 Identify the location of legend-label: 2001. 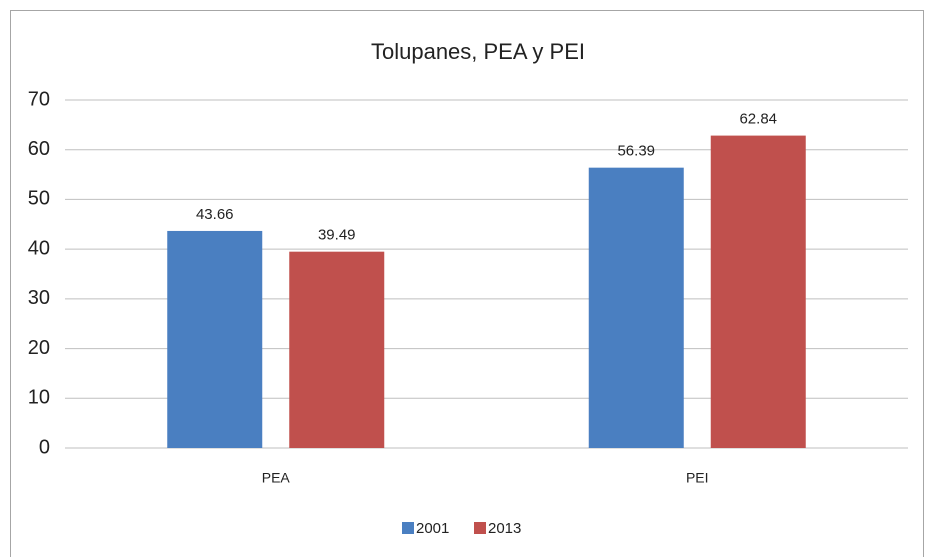
(432, 528).